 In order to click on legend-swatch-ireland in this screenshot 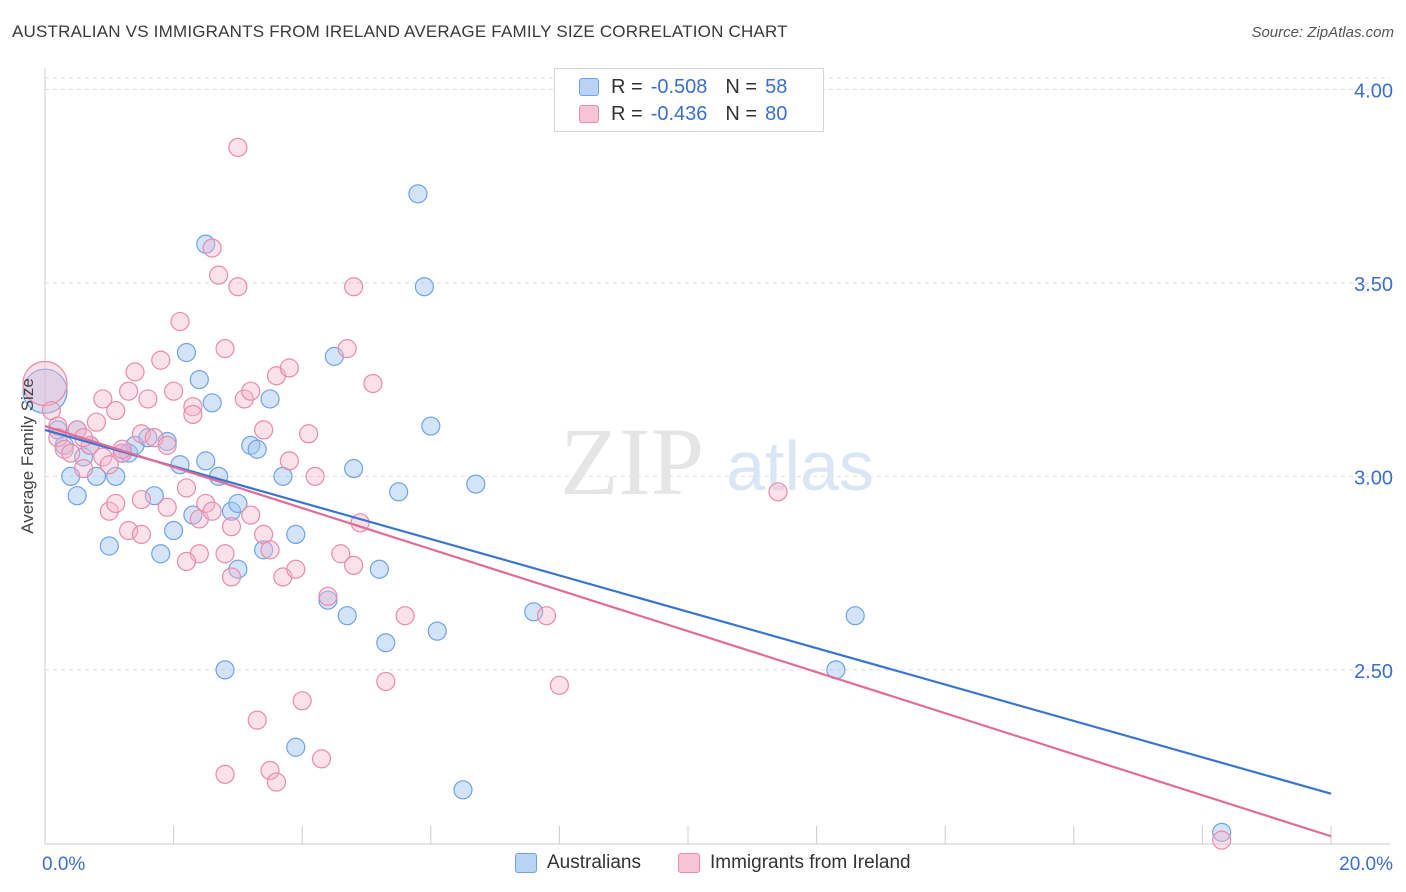, I will do `click(589, 114)`.